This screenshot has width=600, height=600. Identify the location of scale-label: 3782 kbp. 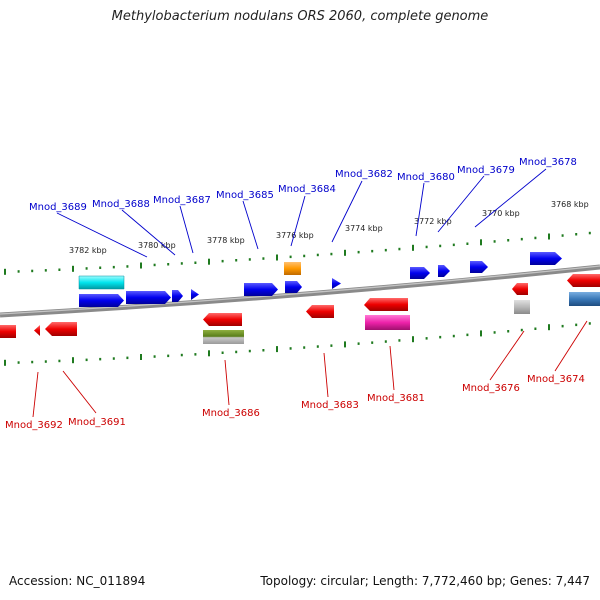
(88, 250).